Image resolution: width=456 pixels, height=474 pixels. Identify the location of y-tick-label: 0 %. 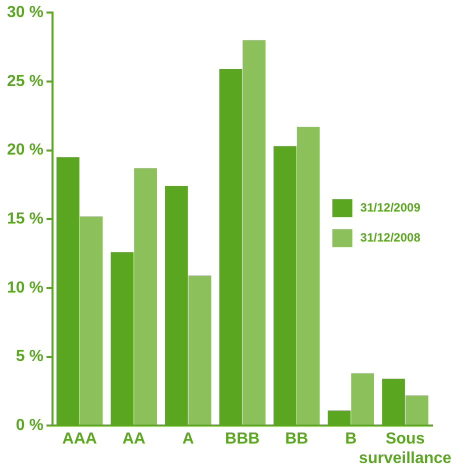
(30, 425).